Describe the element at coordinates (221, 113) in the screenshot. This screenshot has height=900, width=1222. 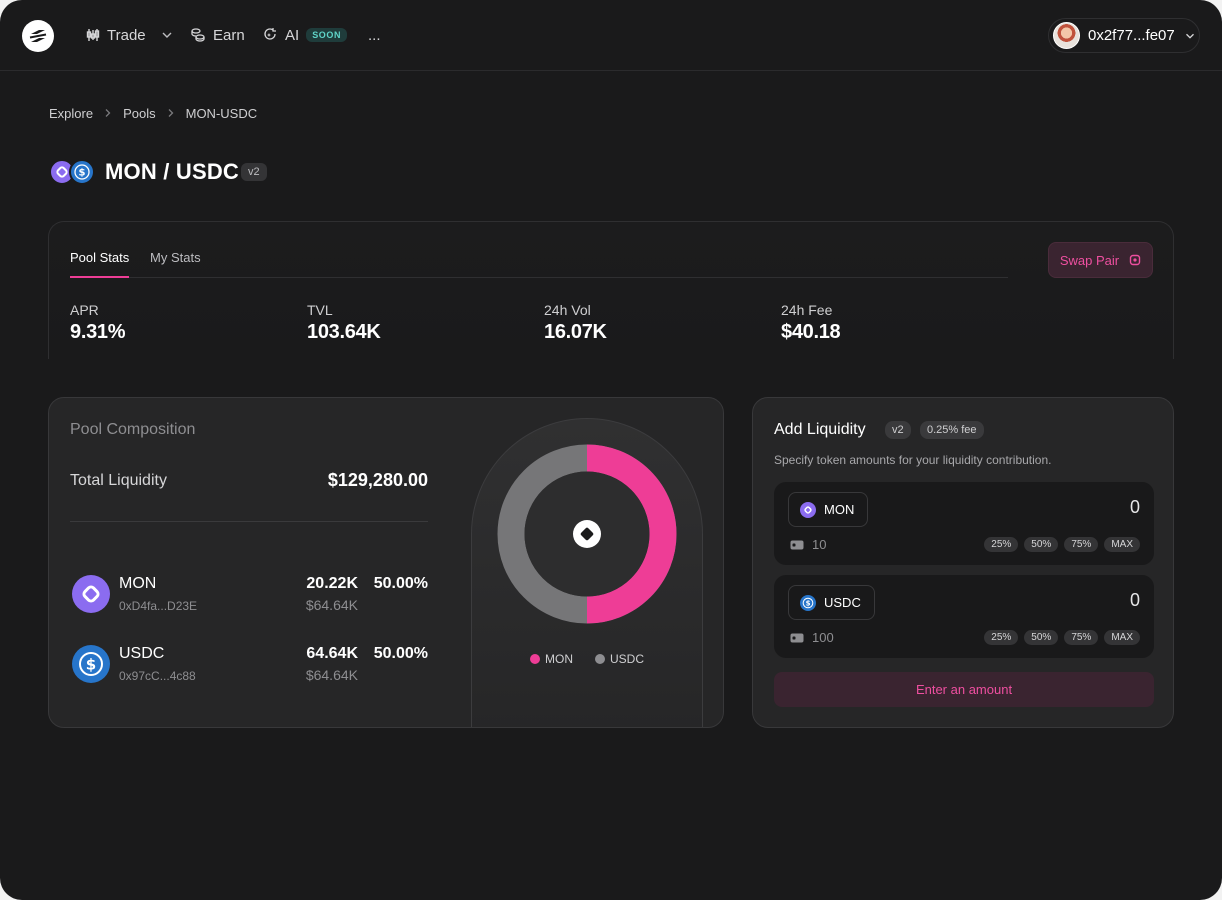
I see `breadcrumb-current: MON-USDC` at that location.